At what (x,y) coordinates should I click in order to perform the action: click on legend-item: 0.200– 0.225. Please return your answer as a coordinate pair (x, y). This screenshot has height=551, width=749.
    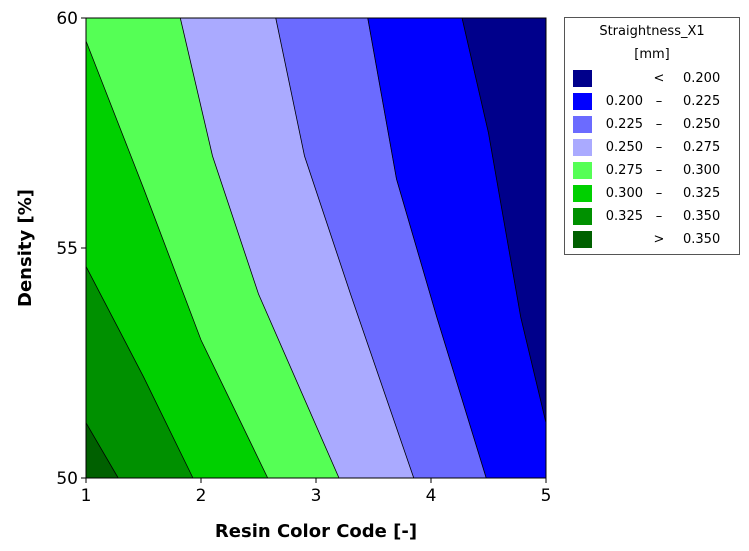
    Looking at the image, I should click on (652, 102).